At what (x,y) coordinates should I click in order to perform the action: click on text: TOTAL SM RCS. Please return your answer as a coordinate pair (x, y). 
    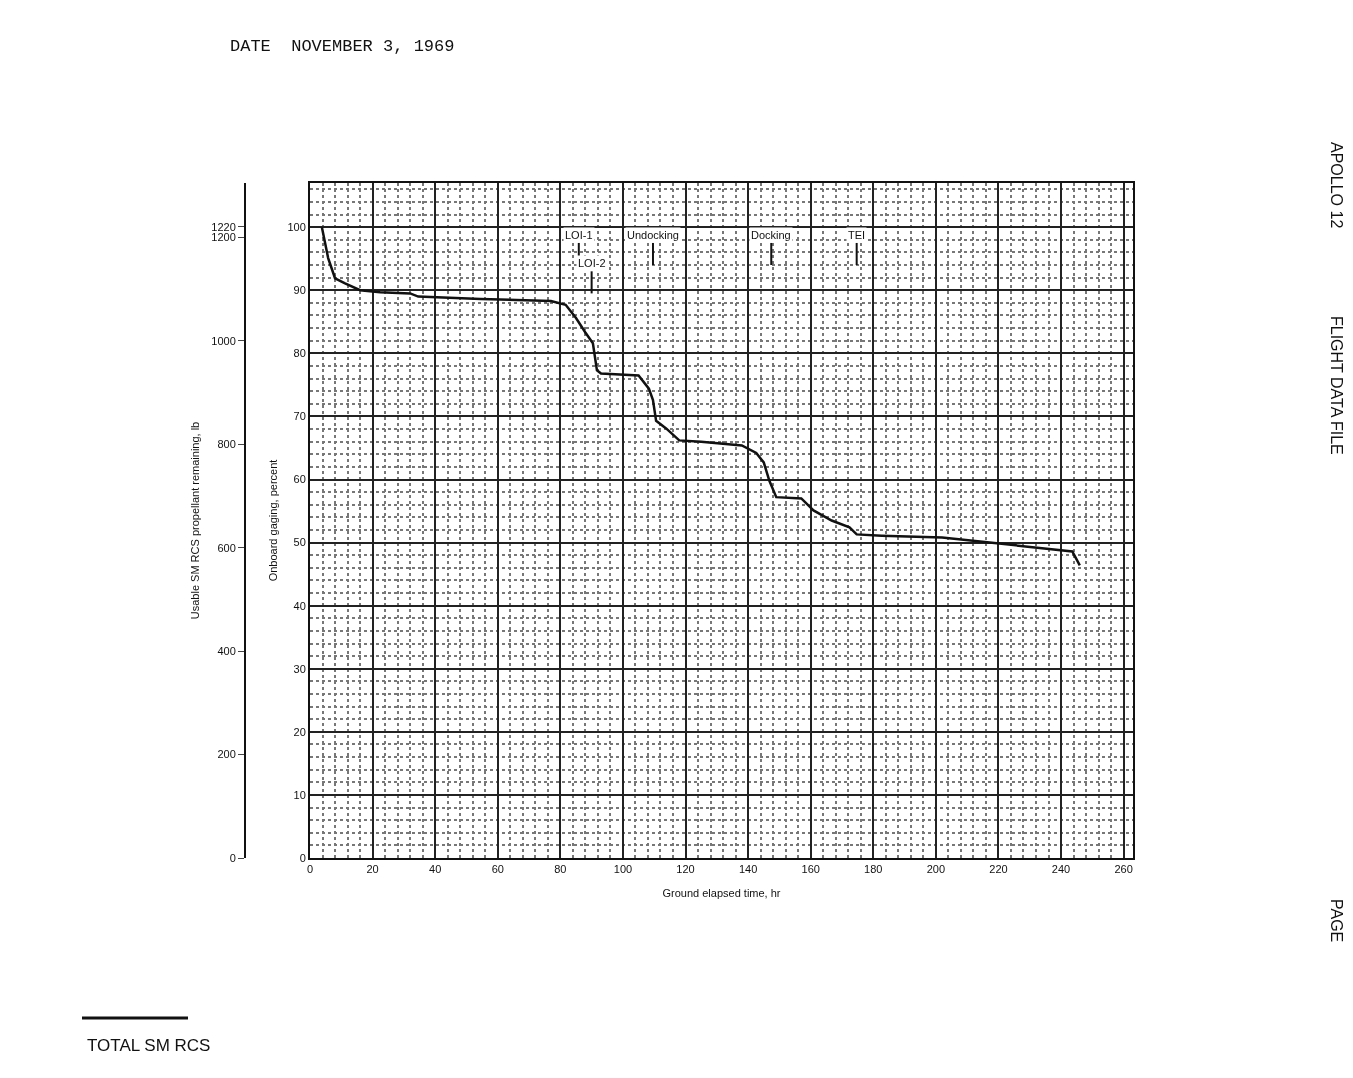
    Looking at the image, I should click on (149, 1045).